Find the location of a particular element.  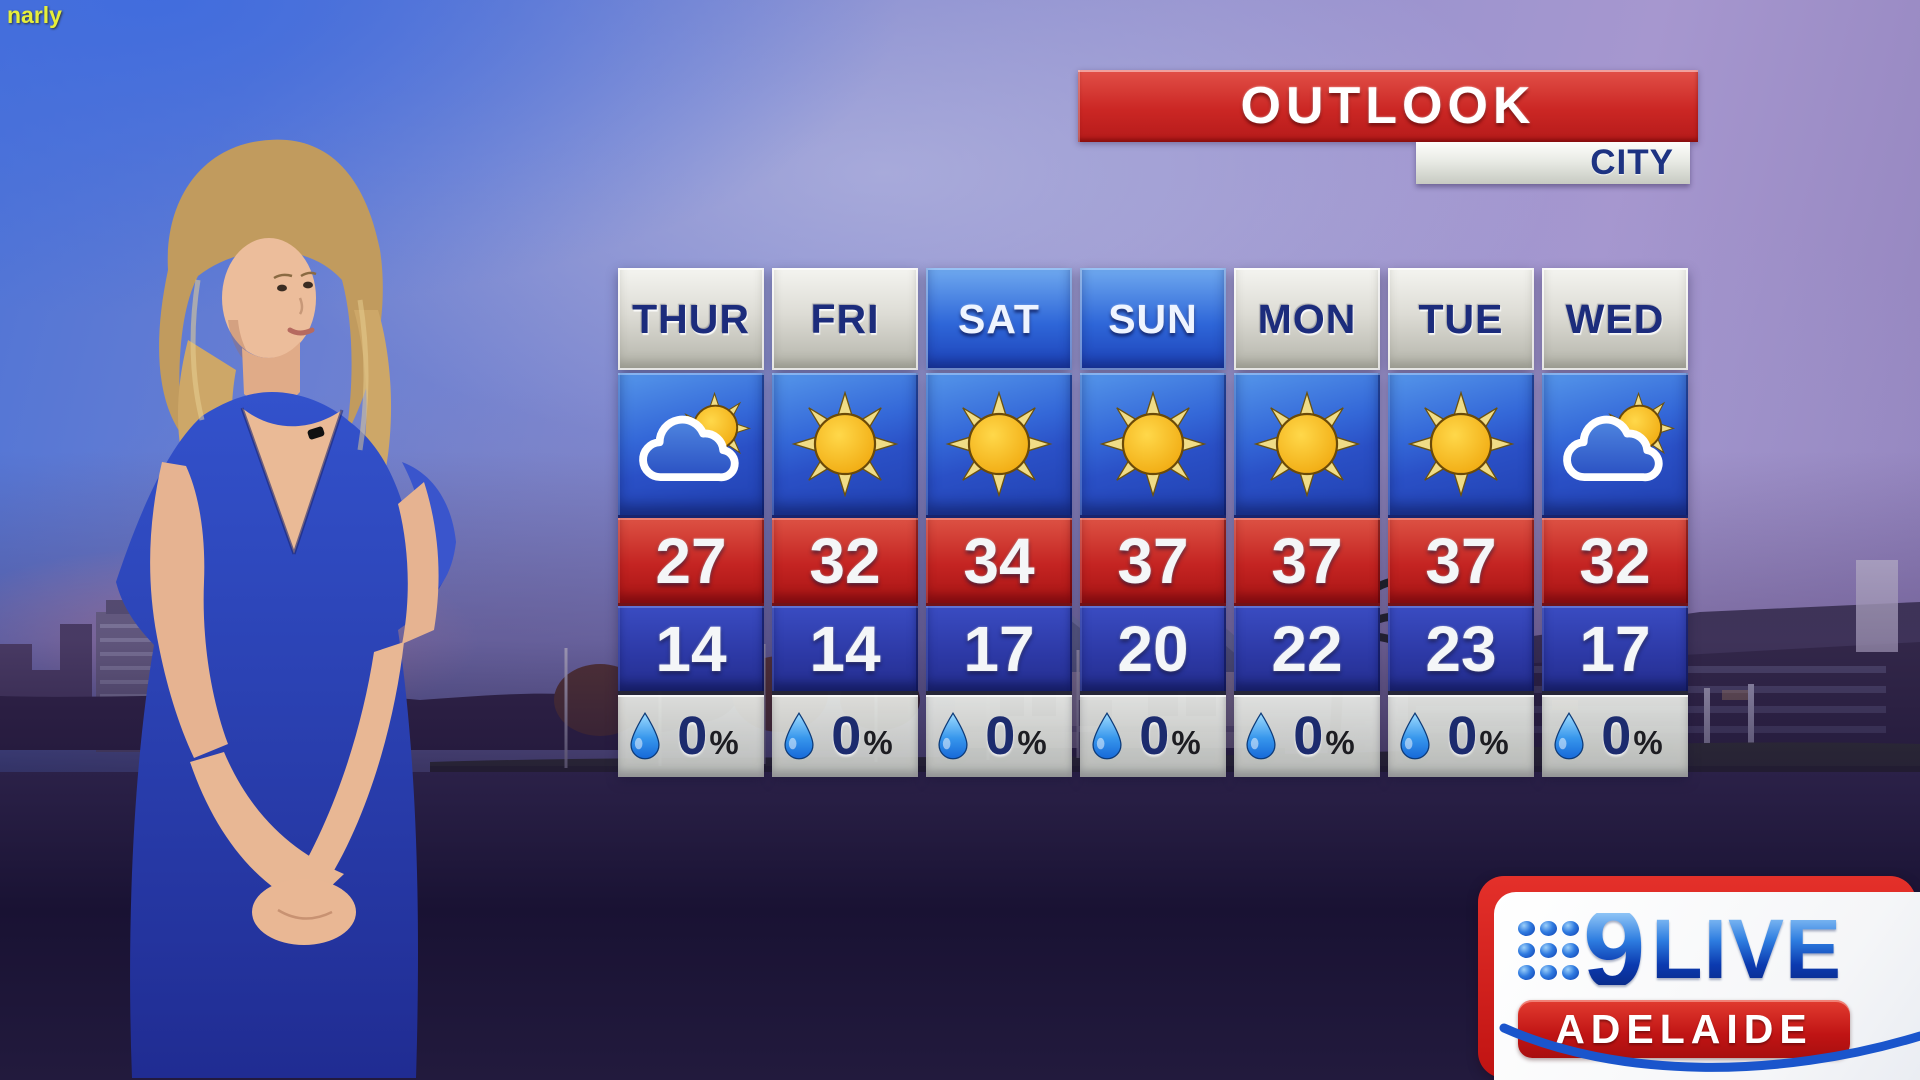

forecast-day-column: MON 37 22 is located at coordinates (1307, 522).